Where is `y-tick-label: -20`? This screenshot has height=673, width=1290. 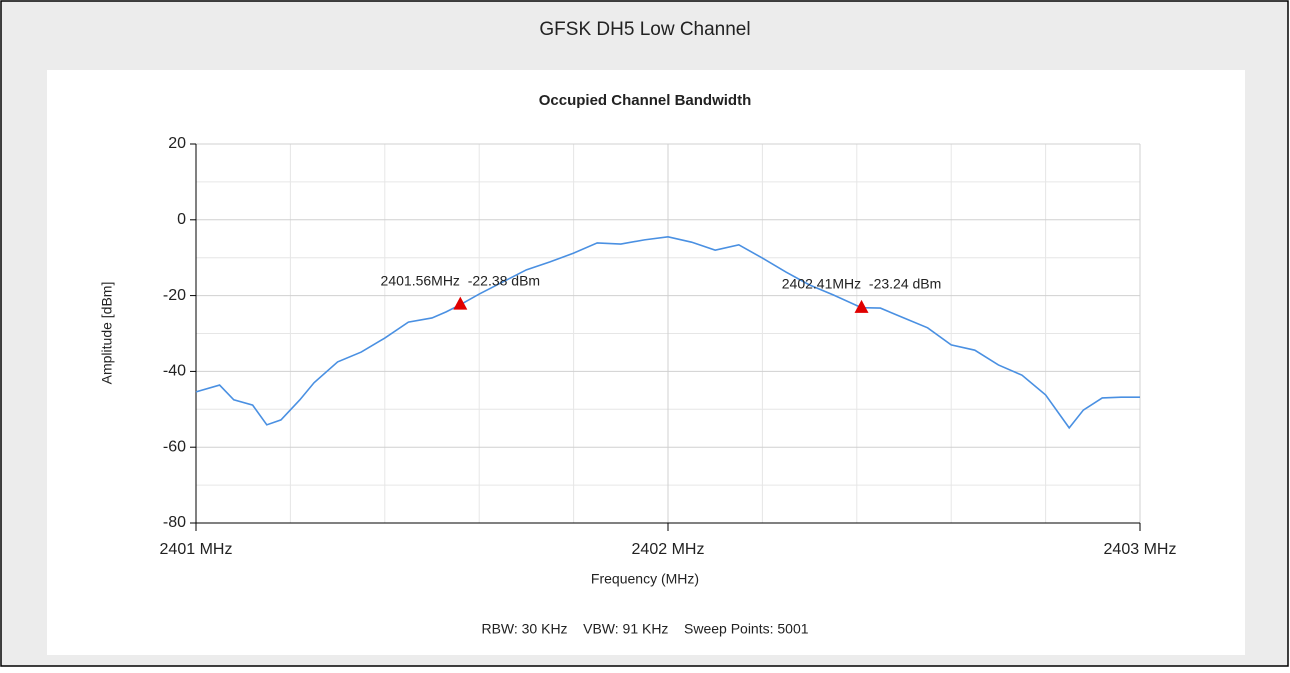
y-tick-label: -20 is located at coordinates (174, 295).